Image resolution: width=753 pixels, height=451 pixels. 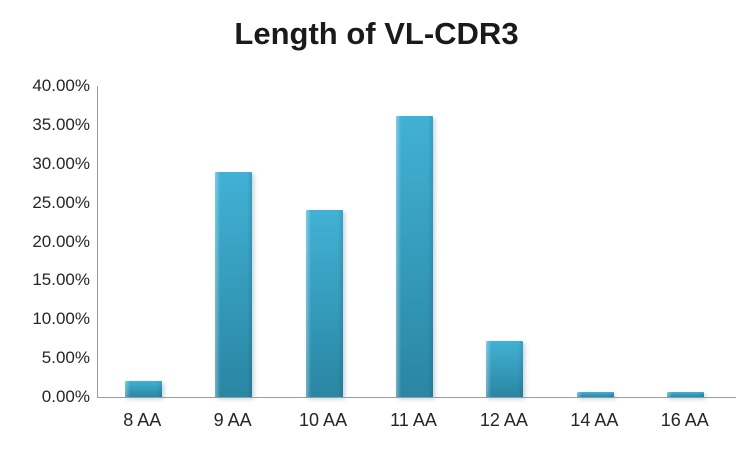 What do you see at coordinates (61, 163) in the screenshot?
I see `y-tick-label: 30.00%` at bounding box center [61, 163].